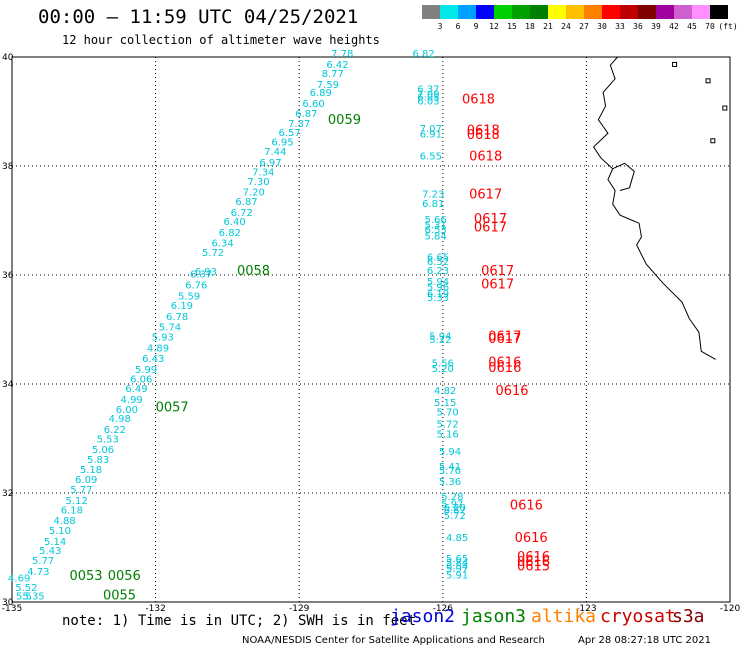  I want to click on timestamp: Apr 28 08:27:18 UTC 2021, so click(644, 640).